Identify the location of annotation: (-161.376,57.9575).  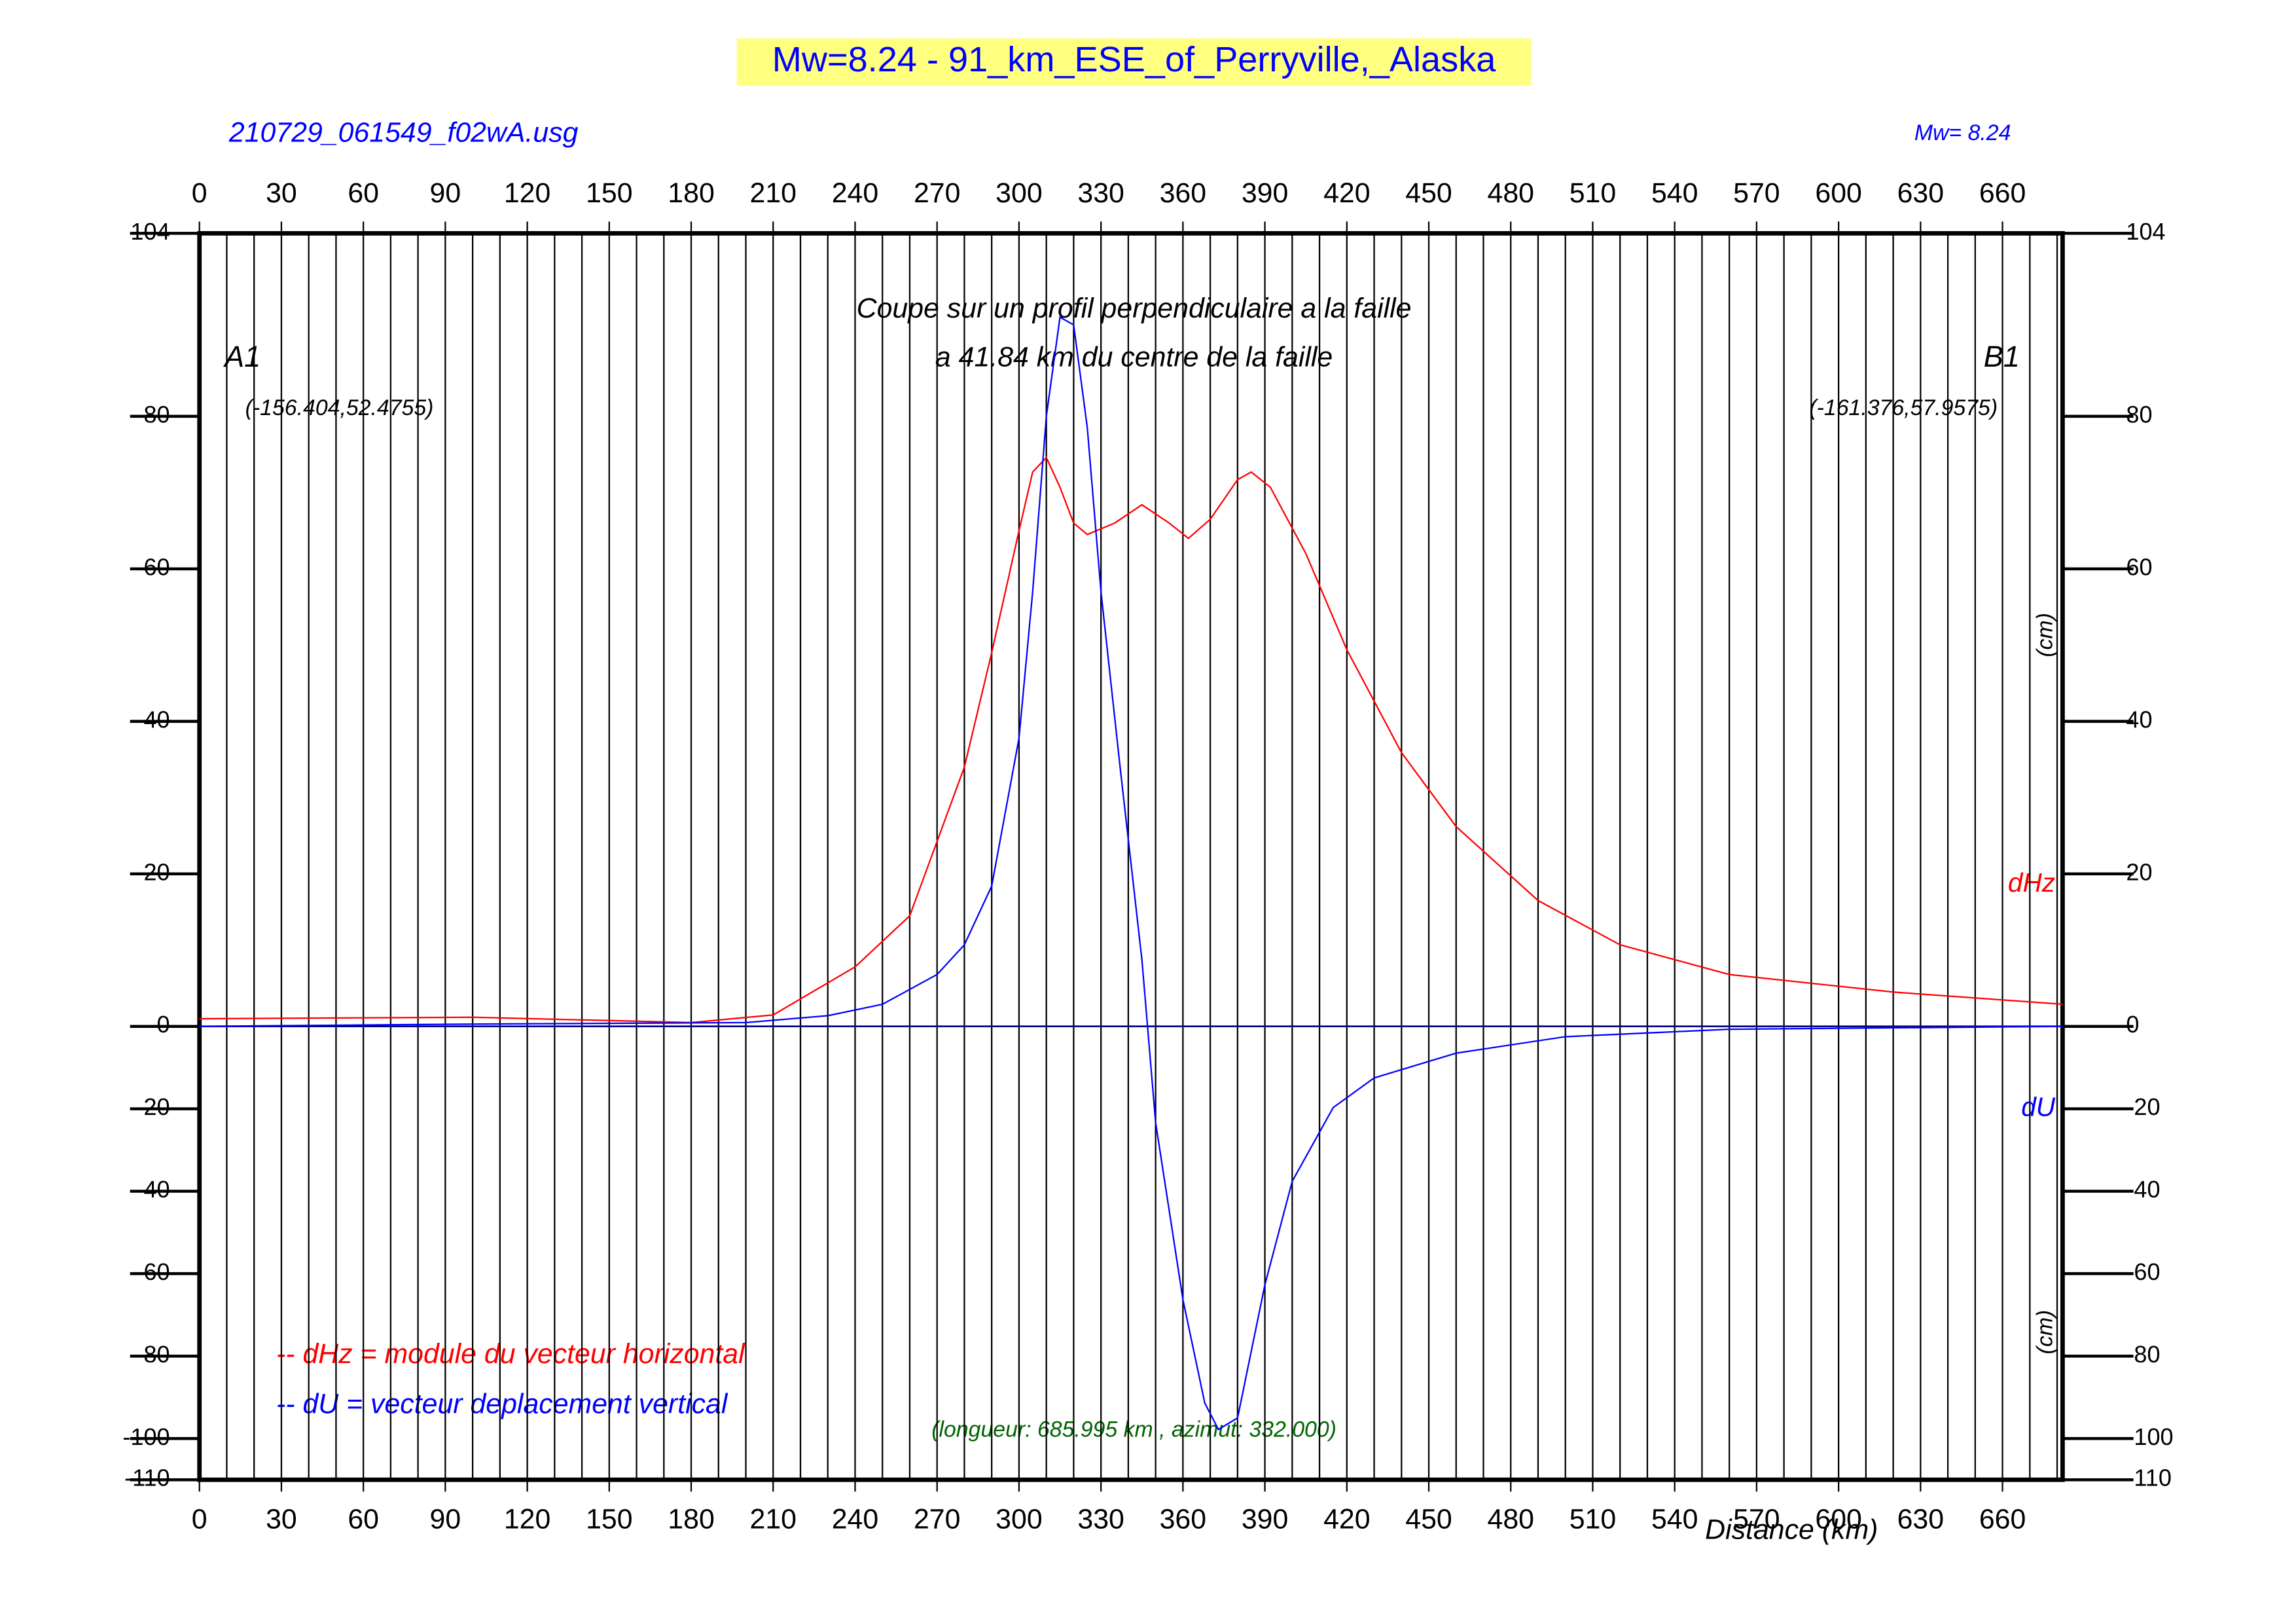
(1903, 407).